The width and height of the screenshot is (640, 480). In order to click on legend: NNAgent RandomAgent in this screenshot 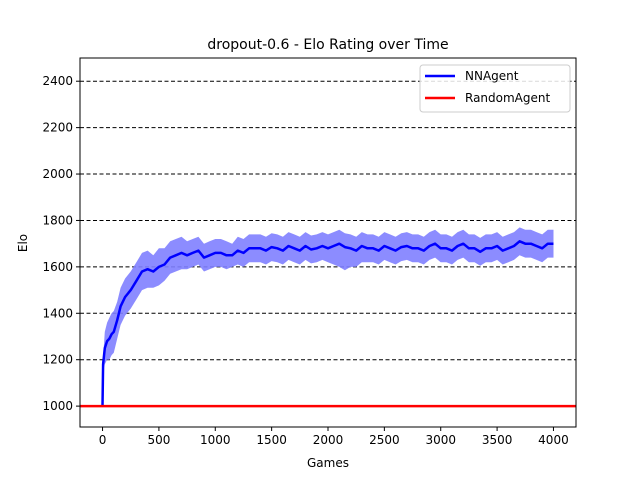, I will do `click(495, 88)`.